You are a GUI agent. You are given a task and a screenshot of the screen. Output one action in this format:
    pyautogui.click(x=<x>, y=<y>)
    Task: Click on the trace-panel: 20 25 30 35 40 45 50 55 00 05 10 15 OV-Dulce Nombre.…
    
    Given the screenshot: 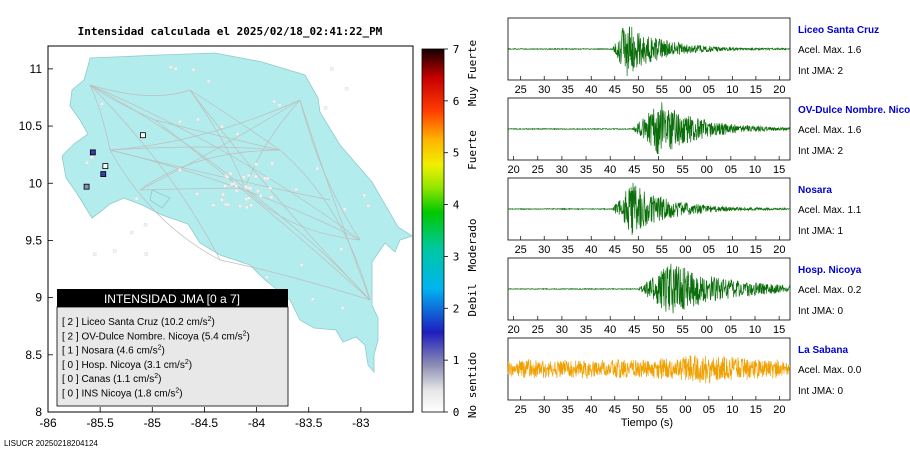 What is the action you would take?
    pyautogui.click(x=709, y=137)
    